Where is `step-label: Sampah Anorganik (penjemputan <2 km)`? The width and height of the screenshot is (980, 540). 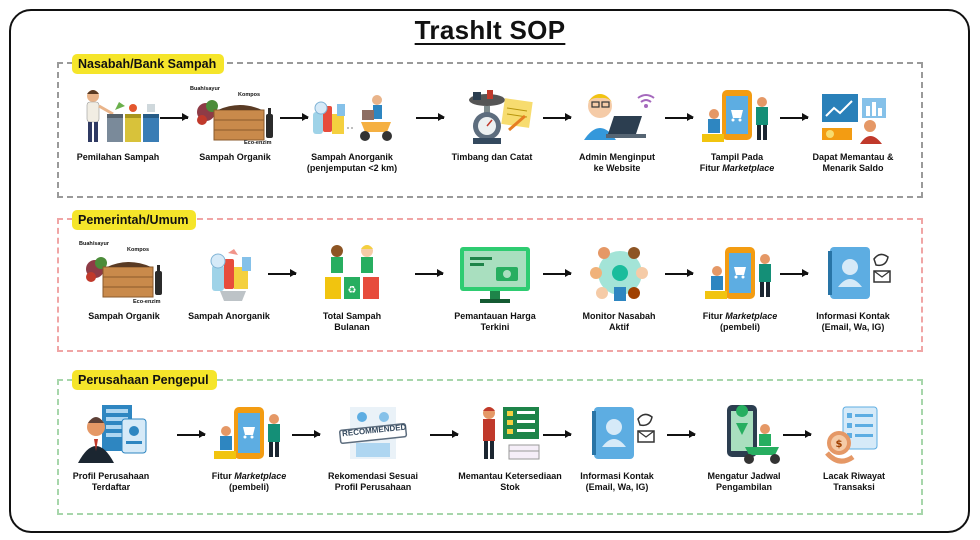
step-label: Sampah Anorganik (penjemputan <2 km) is located at coordinates (352, 163).